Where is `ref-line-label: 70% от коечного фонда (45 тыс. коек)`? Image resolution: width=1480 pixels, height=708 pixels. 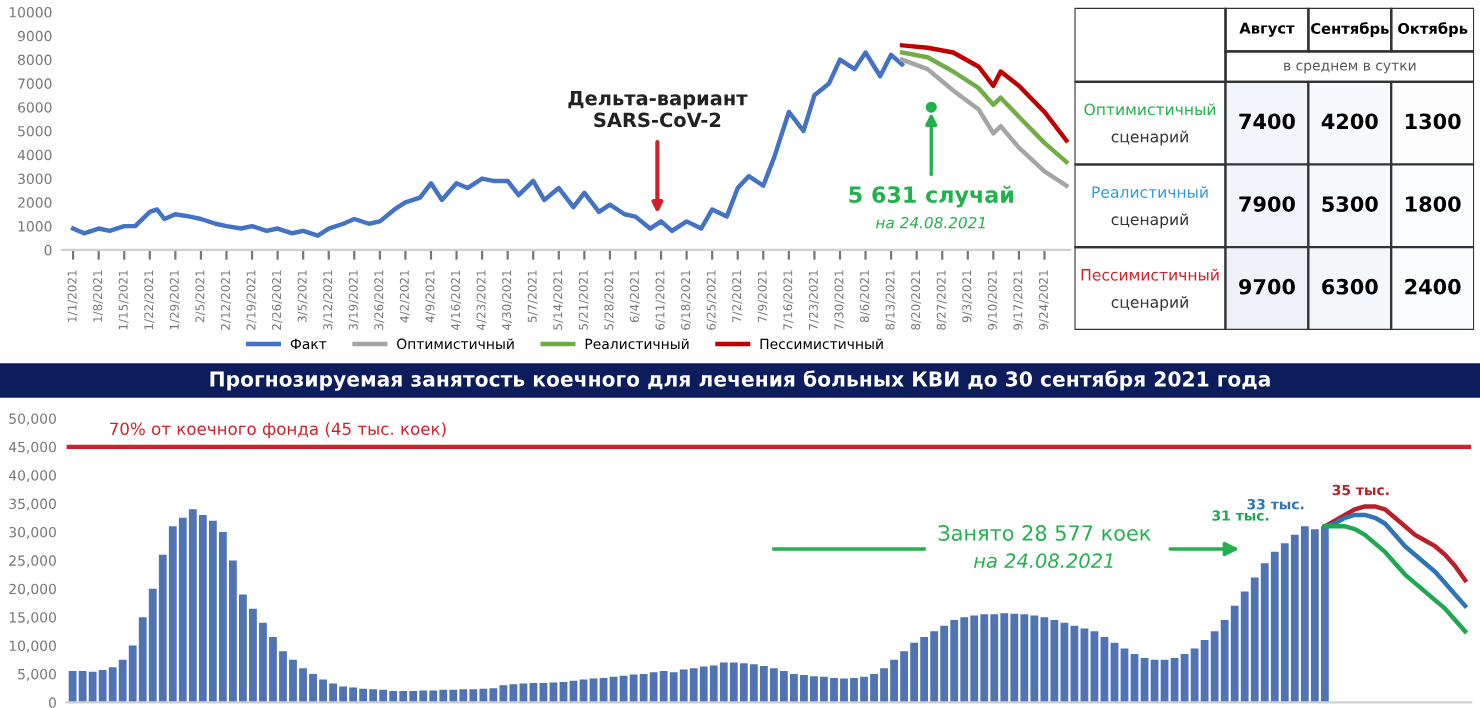
ref-line-label: 70% от коечного фонда (45 тыс. коек) is located at coordinates (278, 430).